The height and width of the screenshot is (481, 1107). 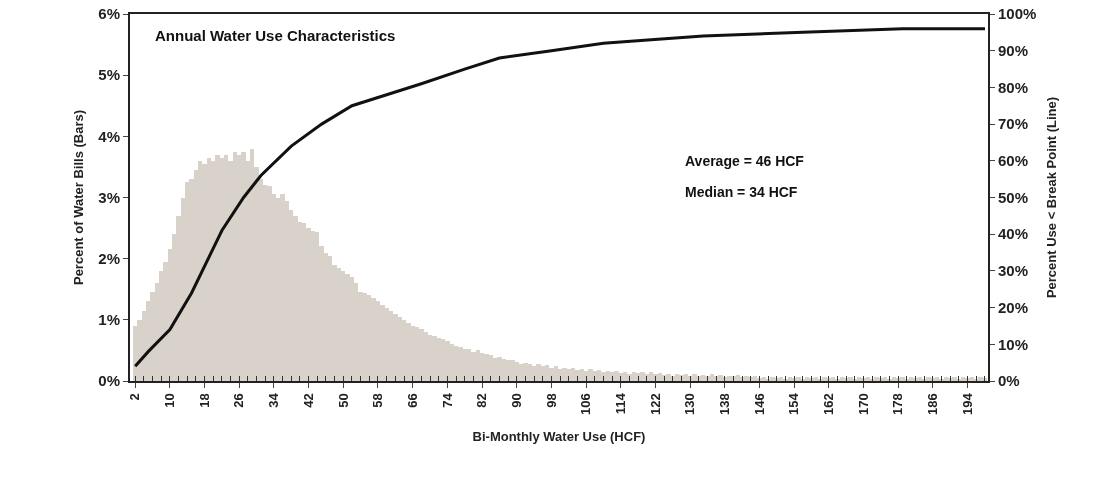 What do you see at coordinates (170, 400) in the screenshot?
I see `x-tick-label: 10` at bounding box center [170, 400].